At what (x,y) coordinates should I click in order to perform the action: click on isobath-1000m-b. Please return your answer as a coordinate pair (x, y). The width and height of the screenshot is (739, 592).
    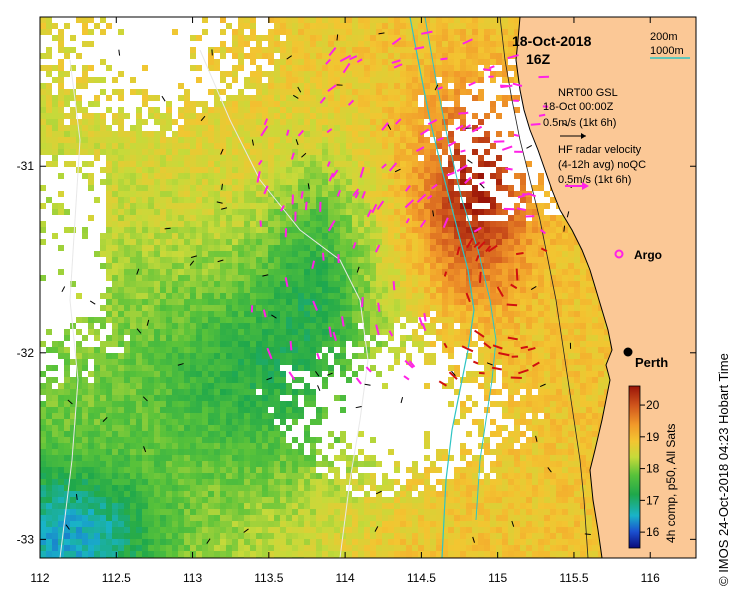
    Looking at the image, I should click on (460, 269).